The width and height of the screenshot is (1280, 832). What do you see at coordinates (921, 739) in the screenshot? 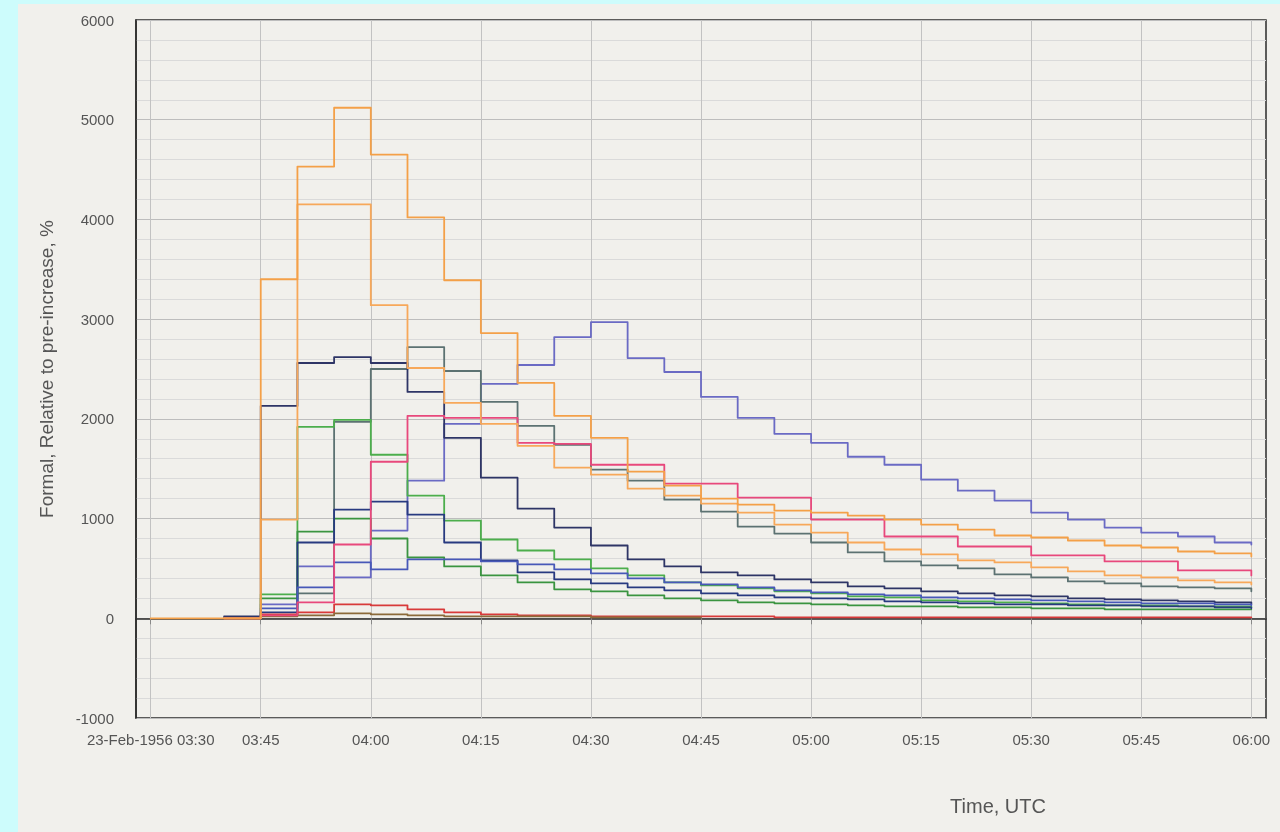
I see `x-tick-label: 05:15` at bounding box center [921, 739].